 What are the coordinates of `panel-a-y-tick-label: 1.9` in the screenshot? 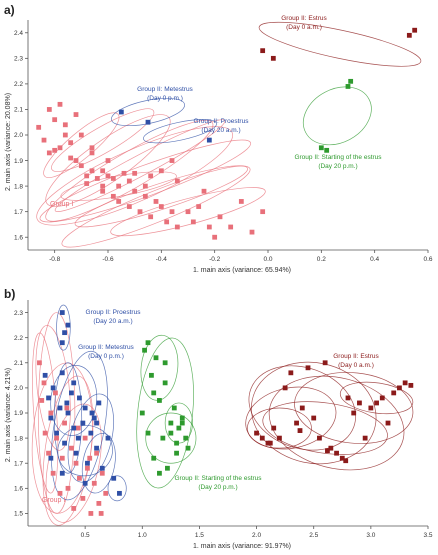 It's located at (18, 161).